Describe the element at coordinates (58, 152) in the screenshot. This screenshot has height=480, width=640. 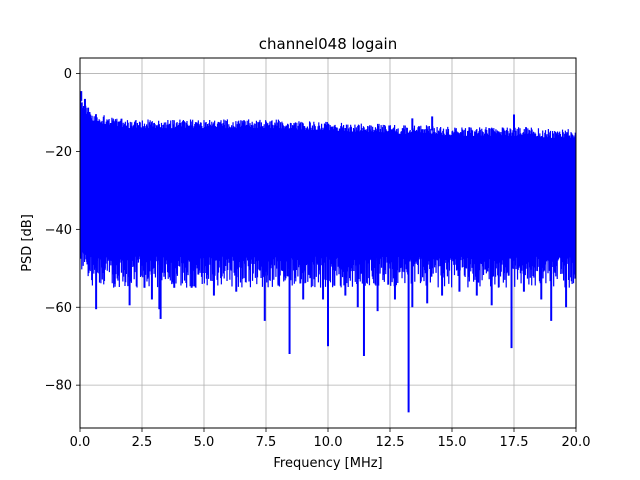
I see `y-tick-label: −20` at that location.